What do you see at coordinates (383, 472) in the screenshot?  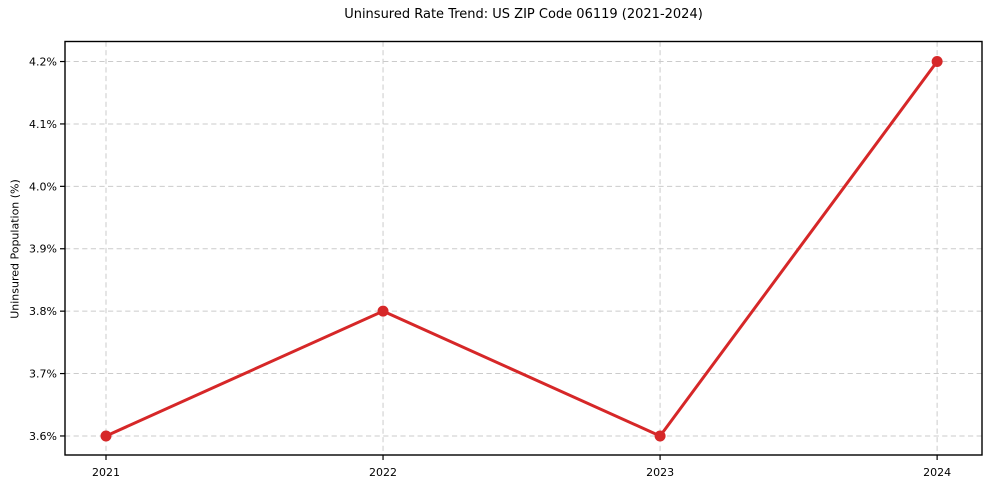 I see `x-tick-label: 2022` at bounding box center [383, 472].